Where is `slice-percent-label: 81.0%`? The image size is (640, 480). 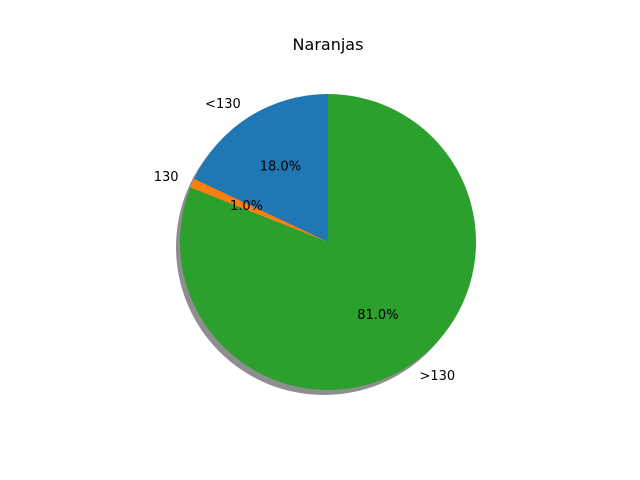
slice-percent-label: 81.0% is located at coordinates (377, 315).